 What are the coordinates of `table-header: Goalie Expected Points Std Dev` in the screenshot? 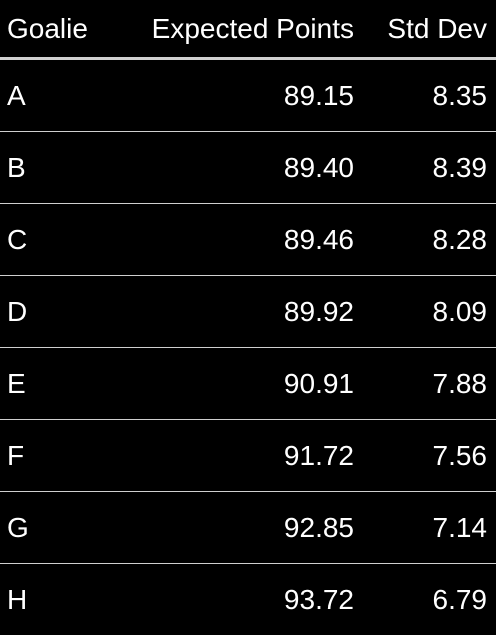 It's located at (248, 29).